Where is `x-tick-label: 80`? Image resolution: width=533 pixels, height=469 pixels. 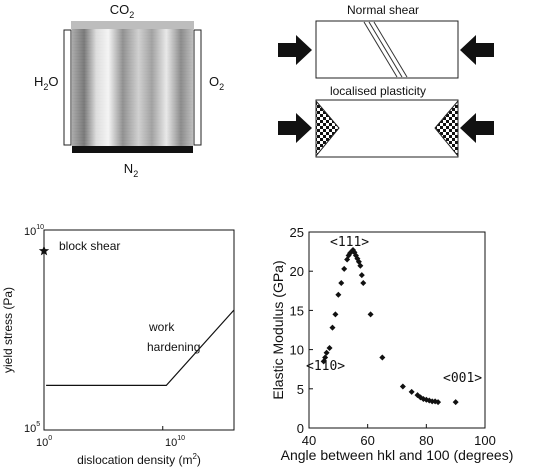
x-tick-label: 80 is located at coordinates (426, 440).